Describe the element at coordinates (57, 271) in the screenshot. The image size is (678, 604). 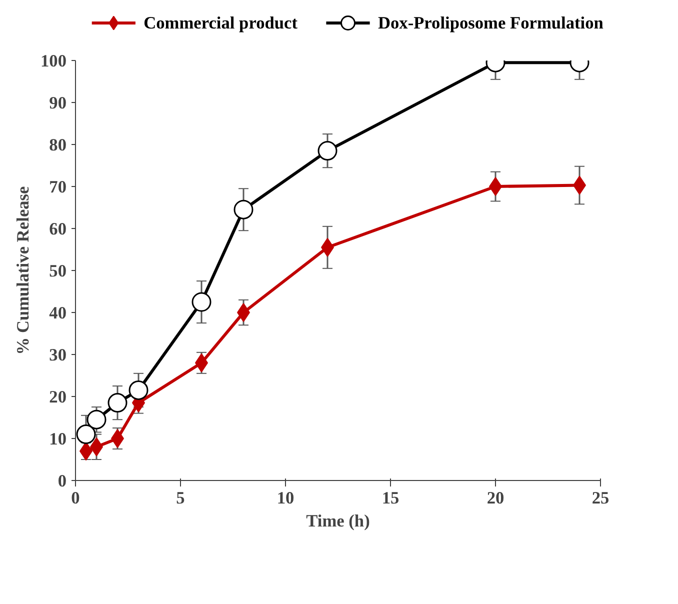
I see `y-tick-label: 50` at that location.